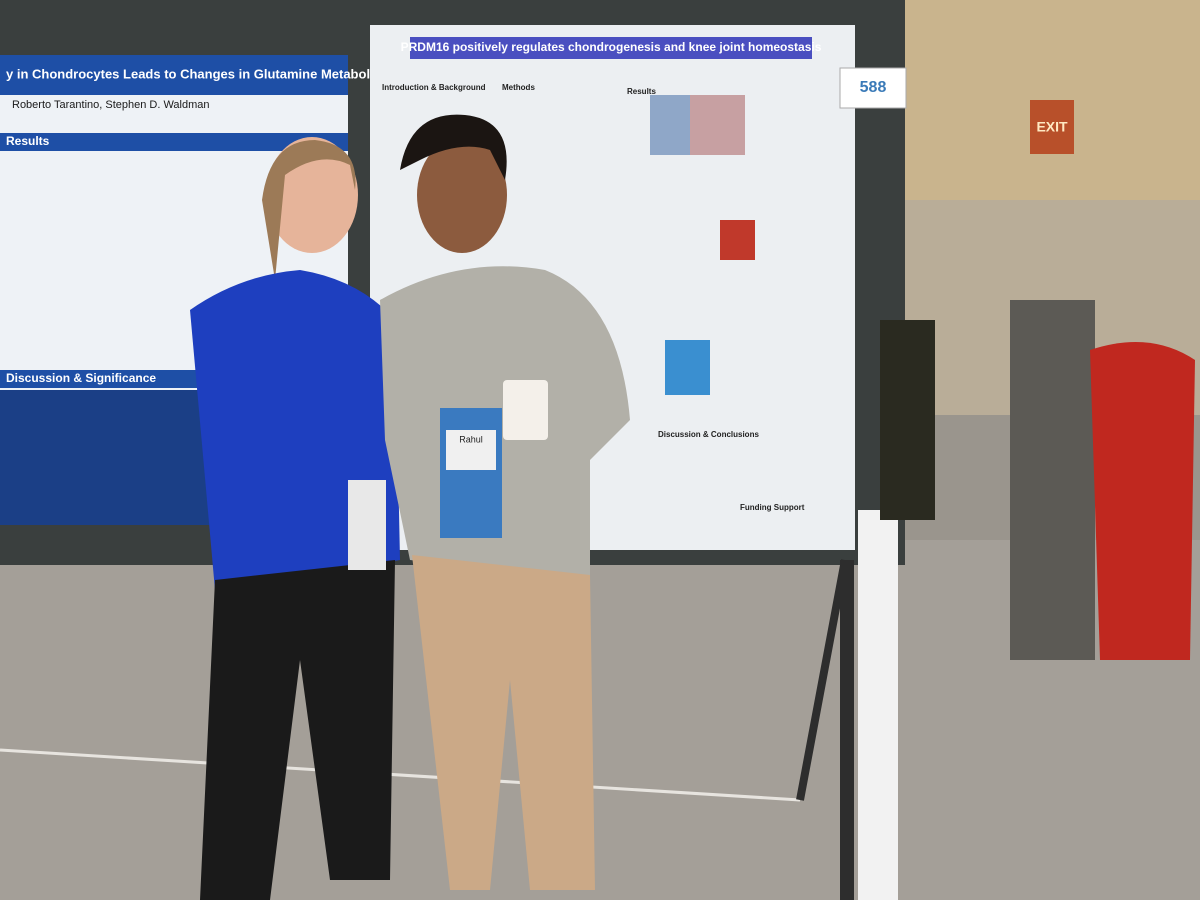 Image resolution: width=1200 pixels, height=900 pixels. I want to click on section-heading: Introduction & Background, so click(434, 87).